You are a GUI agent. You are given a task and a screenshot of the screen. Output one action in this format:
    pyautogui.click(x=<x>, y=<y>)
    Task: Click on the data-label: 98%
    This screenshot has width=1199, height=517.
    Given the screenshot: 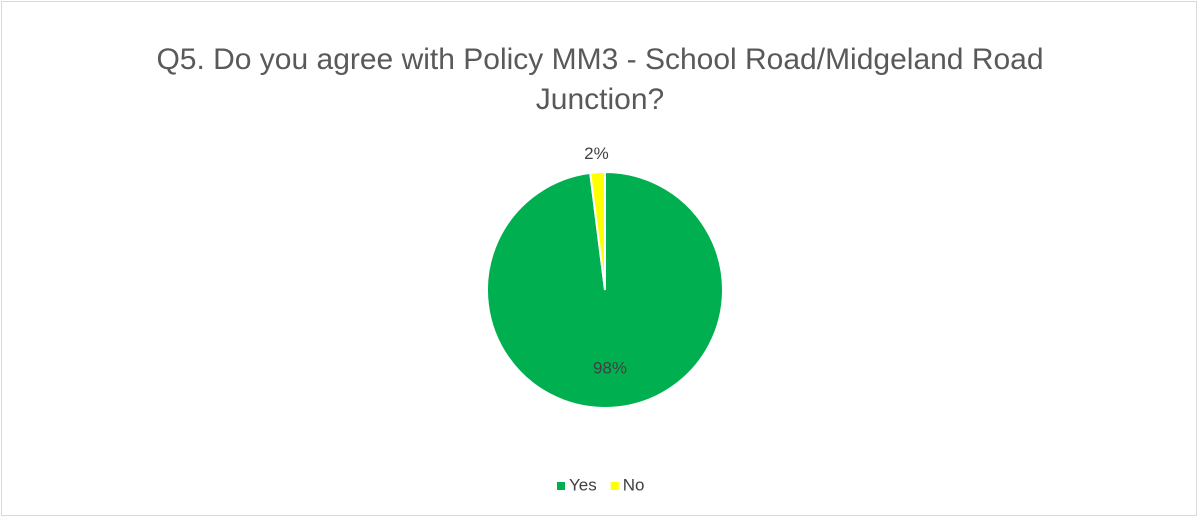 What is the action you would take?
    pyautogui.click(x=610, y=367)
    